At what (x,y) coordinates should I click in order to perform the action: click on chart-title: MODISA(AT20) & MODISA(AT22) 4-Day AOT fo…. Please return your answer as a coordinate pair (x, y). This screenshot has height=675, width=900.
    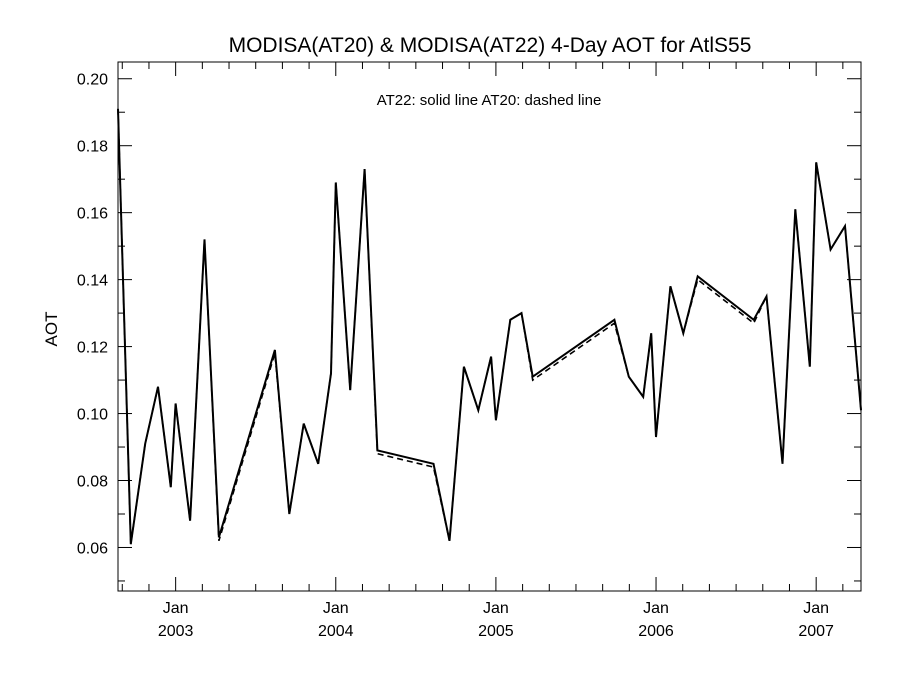
    Looking at the image, I should click on (490, 45).